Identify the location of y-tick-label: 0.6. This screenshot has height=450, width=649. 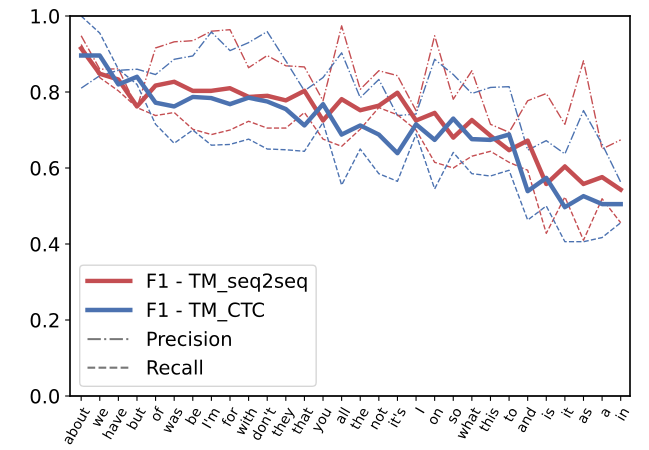
(45, 168).